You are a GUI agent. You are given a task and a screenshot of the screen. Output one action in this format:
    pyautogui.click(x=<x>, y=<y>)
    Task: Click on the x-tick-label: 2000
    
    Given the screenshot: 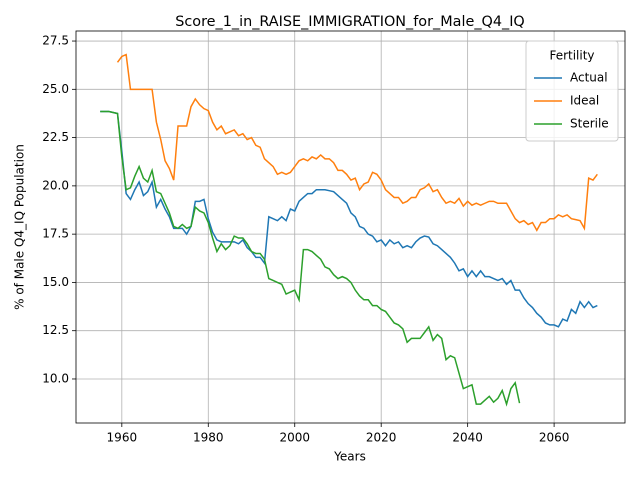 What is the action you would take?
    pyautogui.click(x=294, y=438)
    